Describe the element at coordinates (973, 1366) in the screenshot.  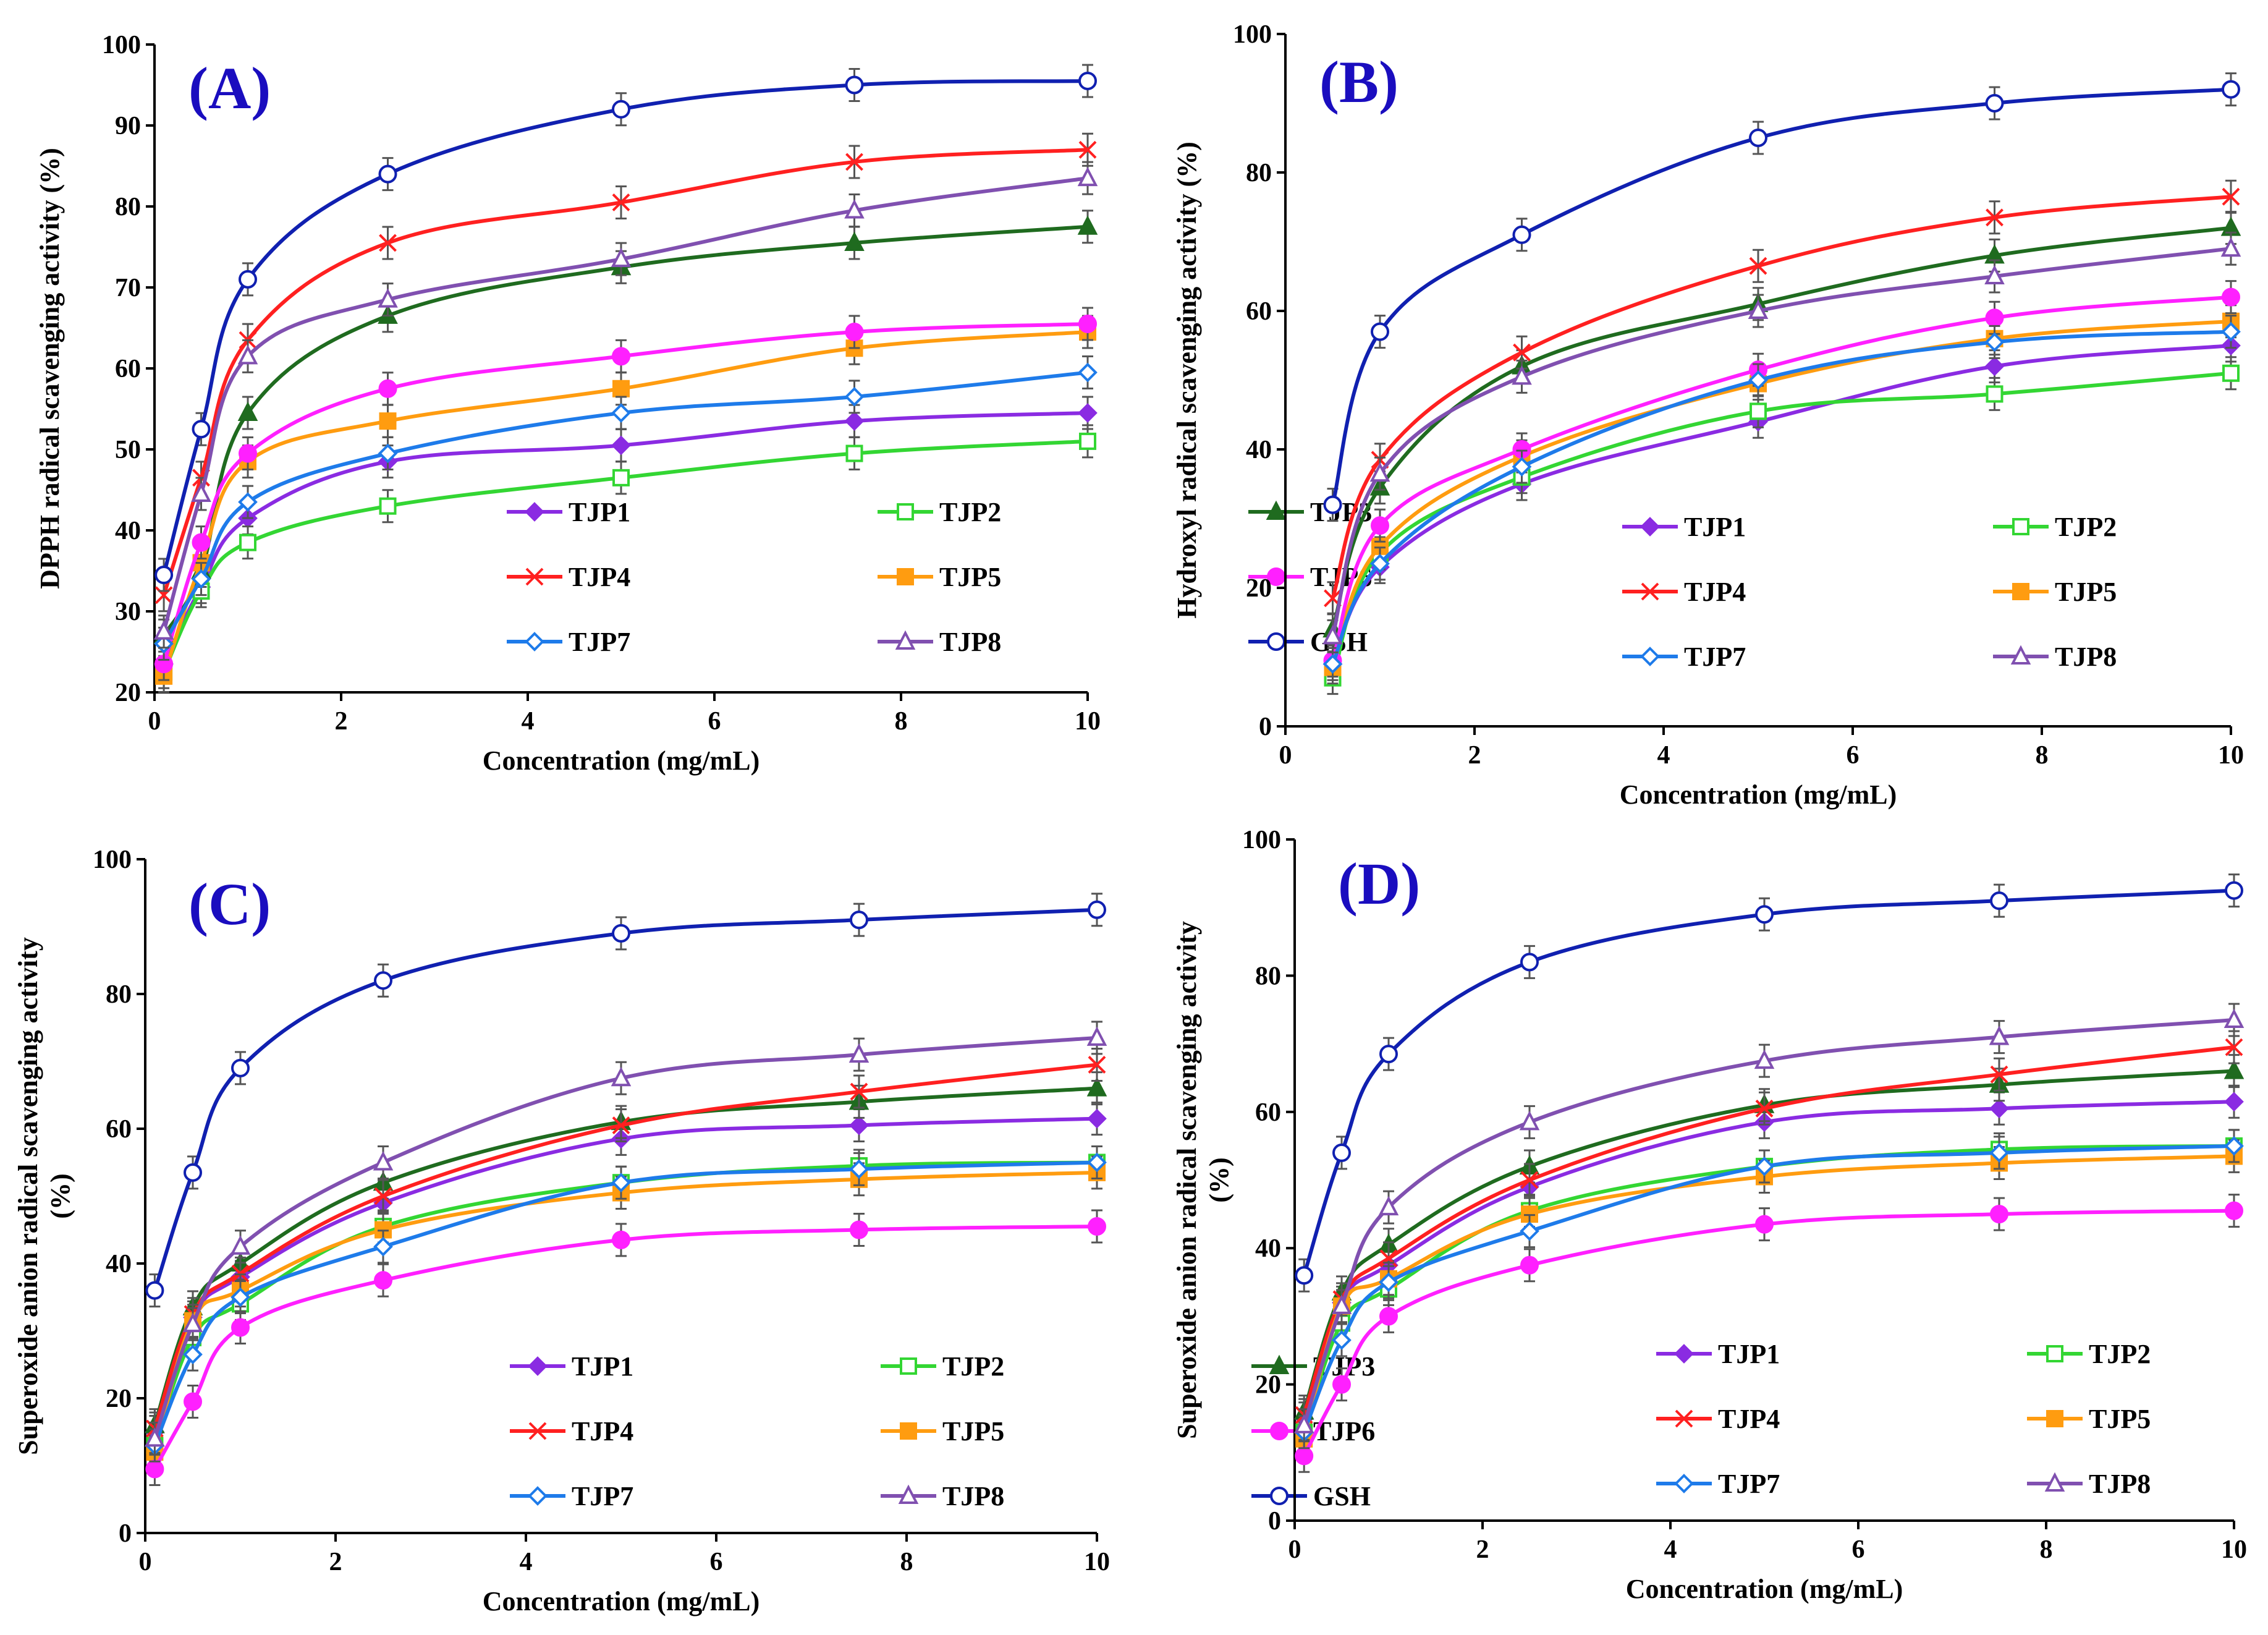
I see `legend-label: TJP2` at that location.